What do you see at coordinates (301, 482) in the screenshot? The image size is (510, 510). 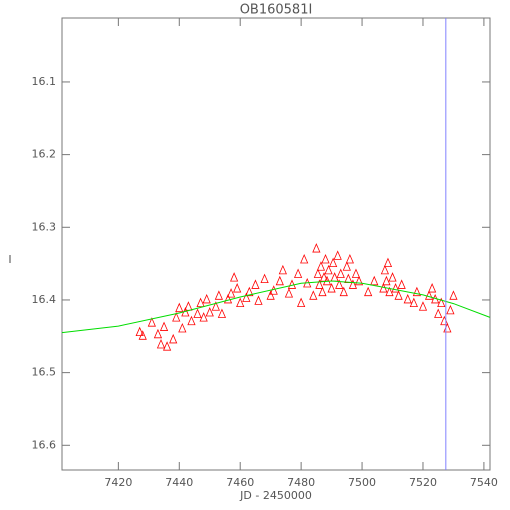 I see `x-tick-label: 7480` at bounding box center [301, 482].